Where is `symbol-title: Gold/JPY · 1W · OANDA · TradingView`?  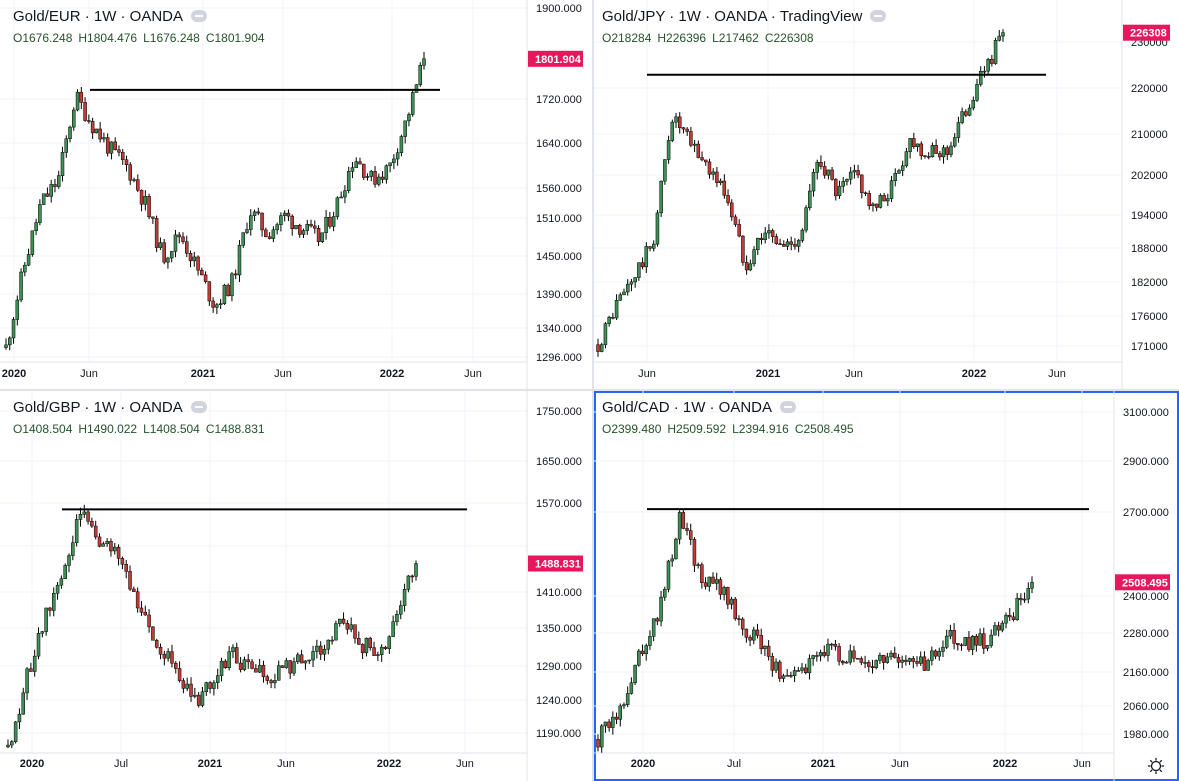
symbol-title: Gold/JPY · 1W · OANDA · TradingView is located at coordinates (732, 16).